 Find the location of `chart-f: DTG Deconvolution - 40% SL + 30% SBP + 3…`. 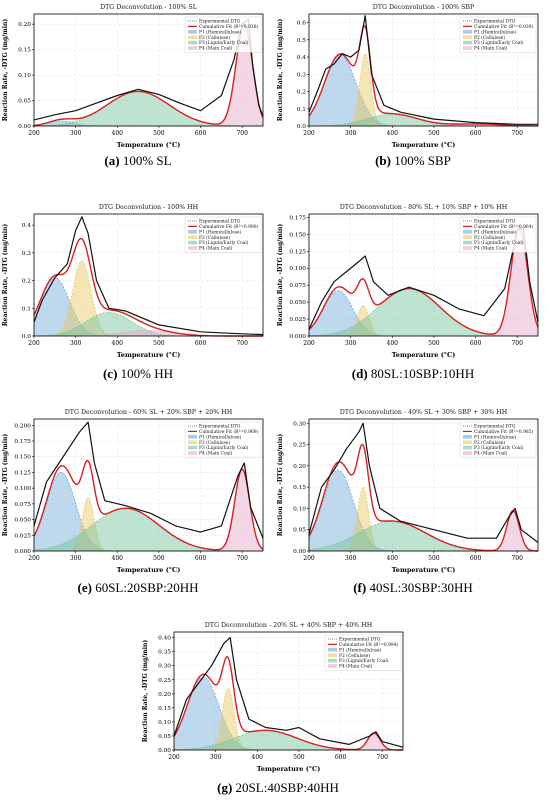

chart-f: DTG Deconvolution - 40% SL + 30% SBP + 3… is located at coordinates (408, 491).